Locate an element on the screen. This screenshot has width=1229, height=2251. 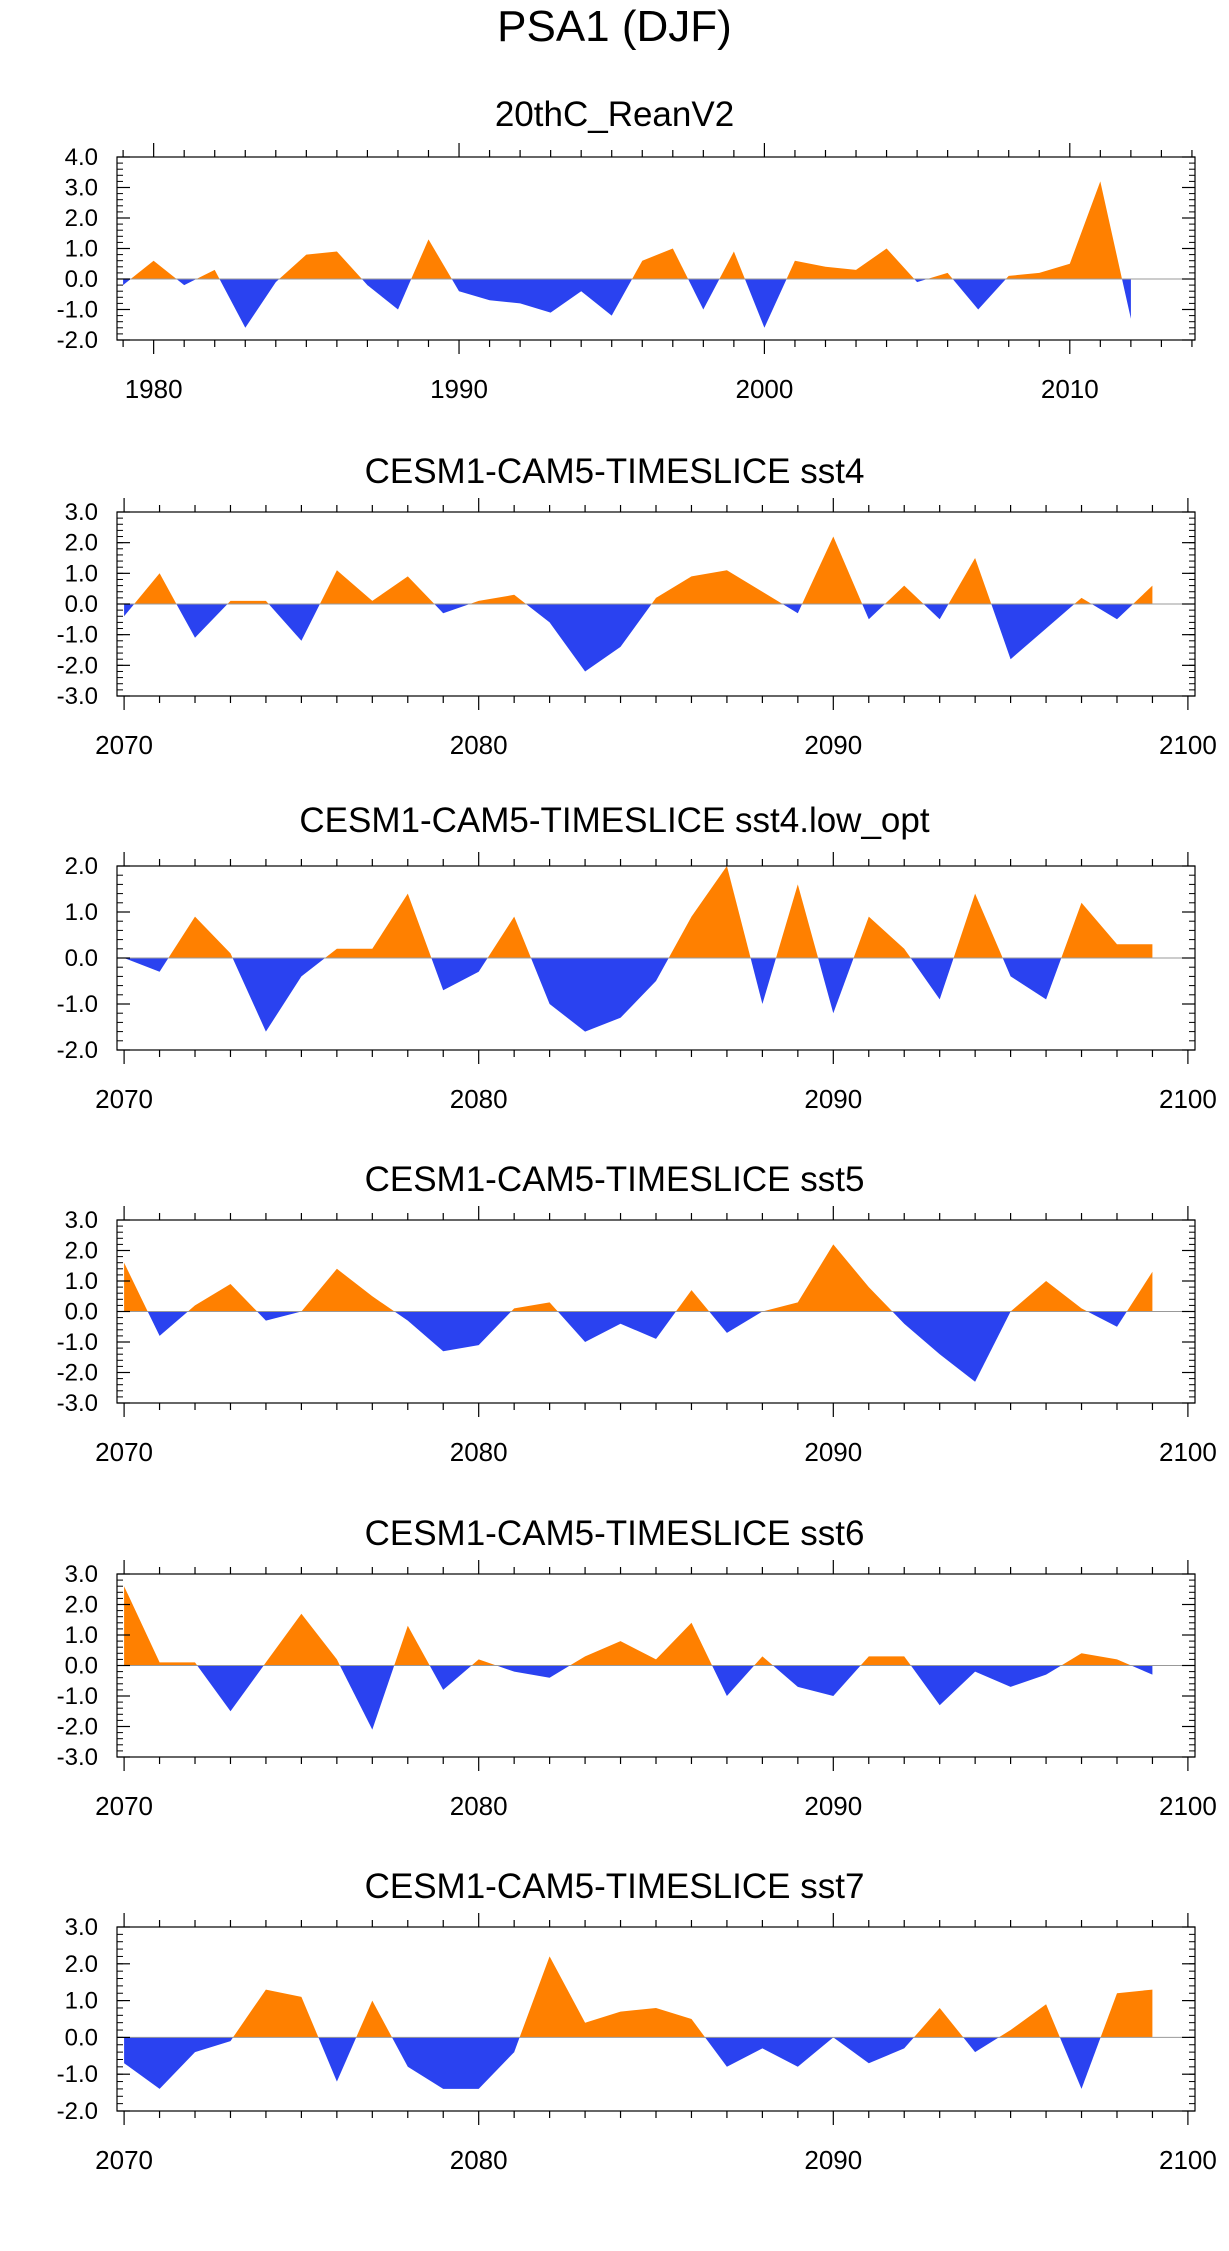
plot-frame is located at coordinates (656, 248).